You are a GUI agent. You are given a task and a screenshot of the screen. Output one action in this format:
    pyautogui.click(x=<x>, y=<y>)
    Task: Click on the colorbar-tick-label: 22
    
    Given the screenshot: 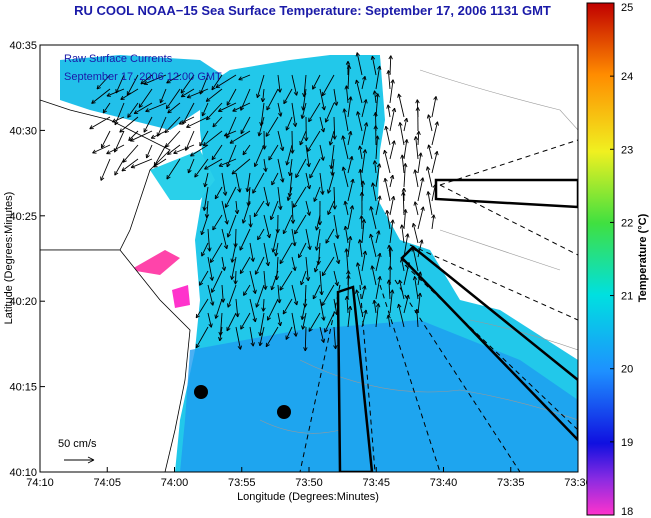 What is the action you would take?
    pyautogui.click(x=627, y=223)
    